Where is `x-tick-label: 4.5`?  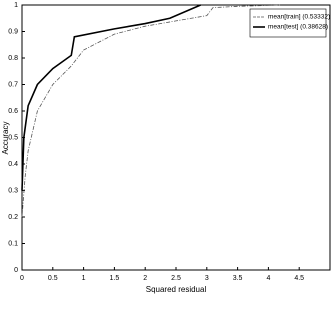 x-tick-label: 4.5 is located at coordinates (299, 278).